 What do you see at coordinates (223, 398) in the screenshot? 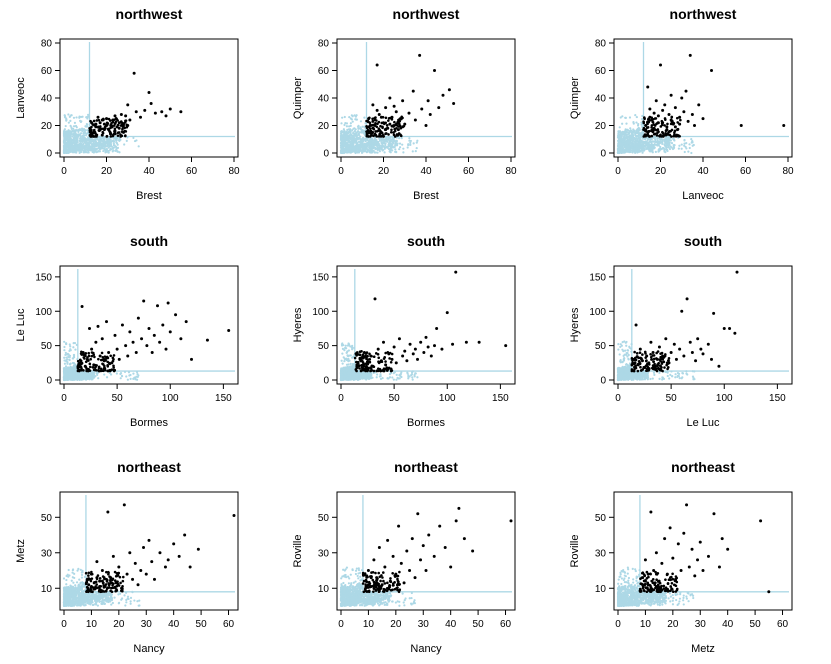
I see `x-tick-label: 150` at bounding box center [223, 398].